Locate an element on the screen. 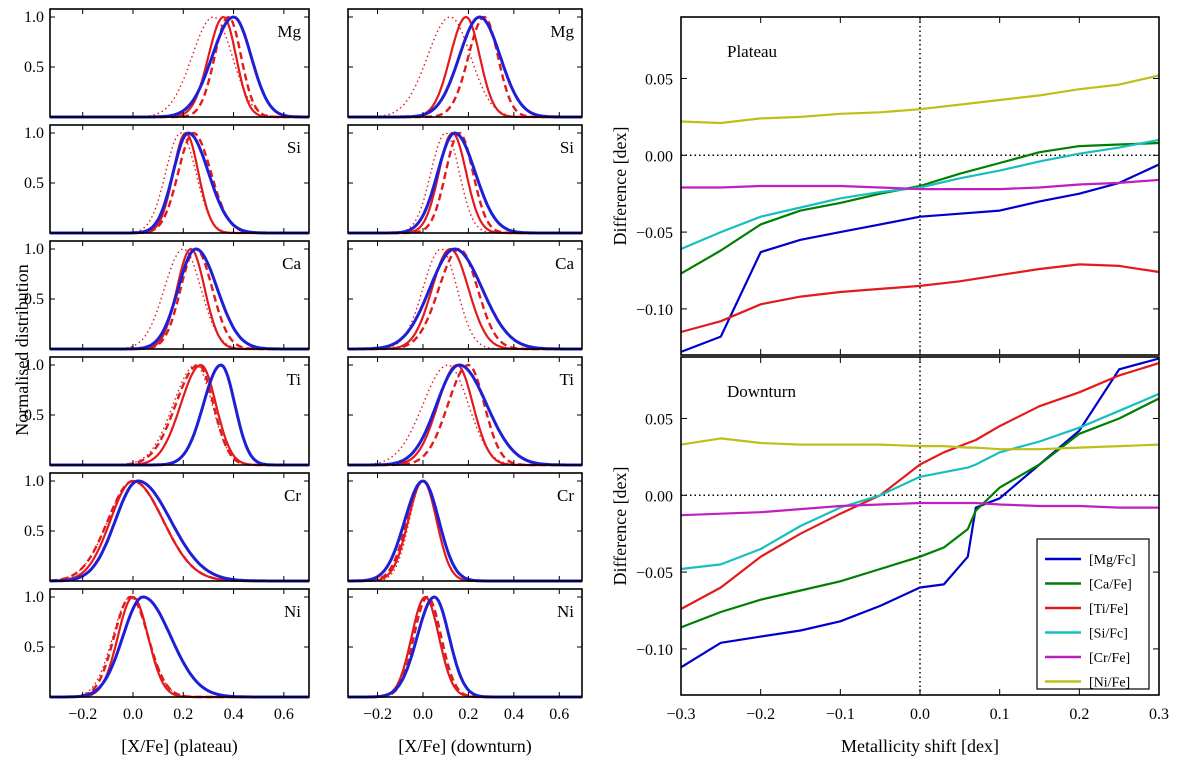 This screenshot has height=779, width=1200. dist-panel-ca-downturn: Ca is located at coordinates (465, 295).